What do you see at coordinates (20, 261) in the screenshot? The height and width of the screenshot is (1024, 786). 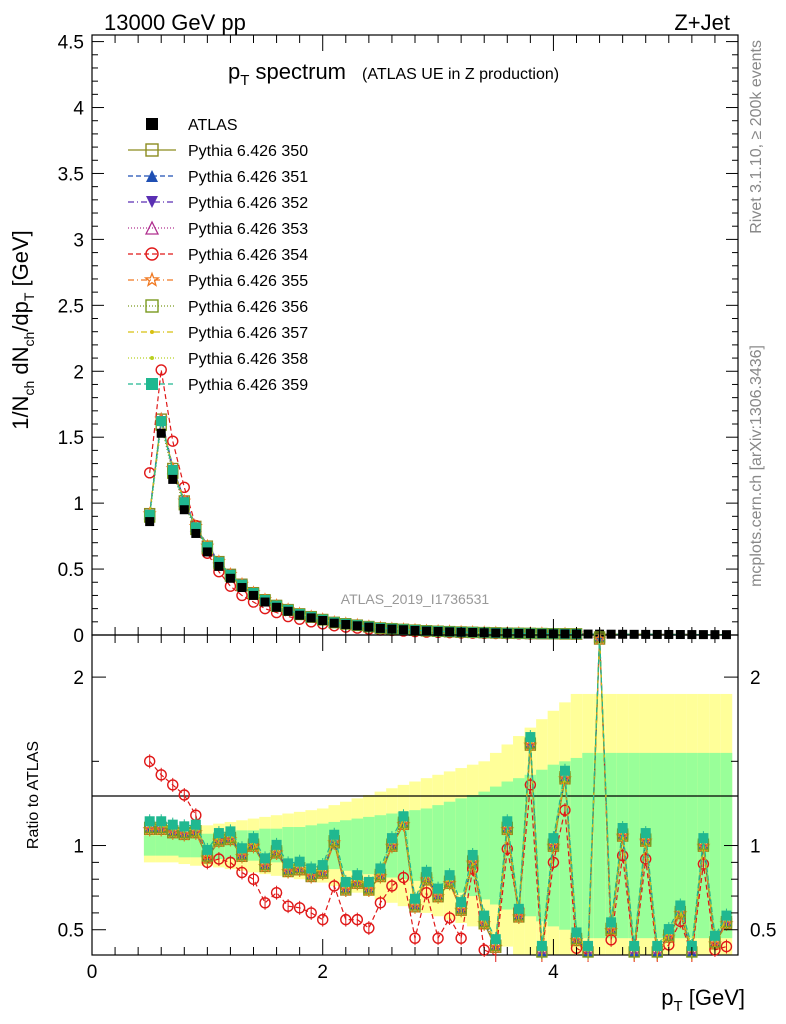 I see `ylabel-part-6: [GeV]` at bounding box center [20, 261].